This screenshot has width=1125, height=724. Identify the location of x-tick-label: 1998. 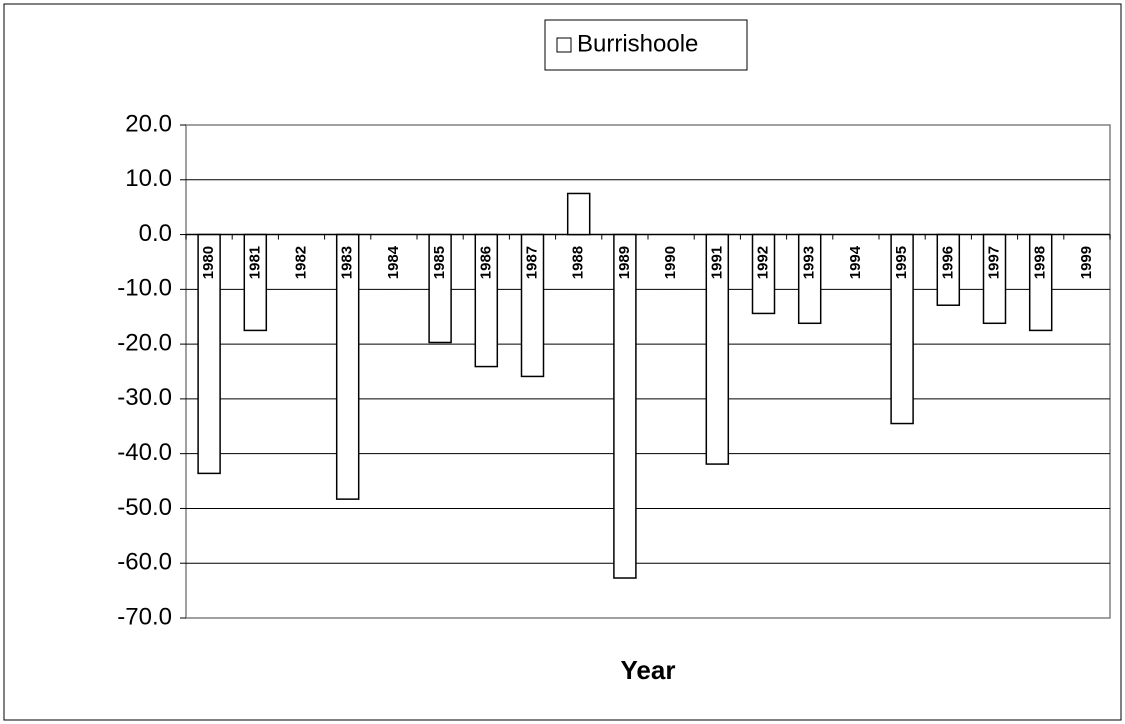
(1040, 262).